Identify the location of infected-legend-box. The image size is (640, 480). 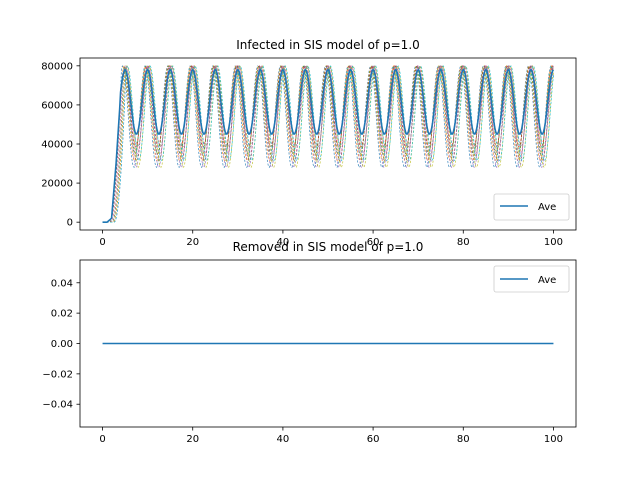
(531, 207).